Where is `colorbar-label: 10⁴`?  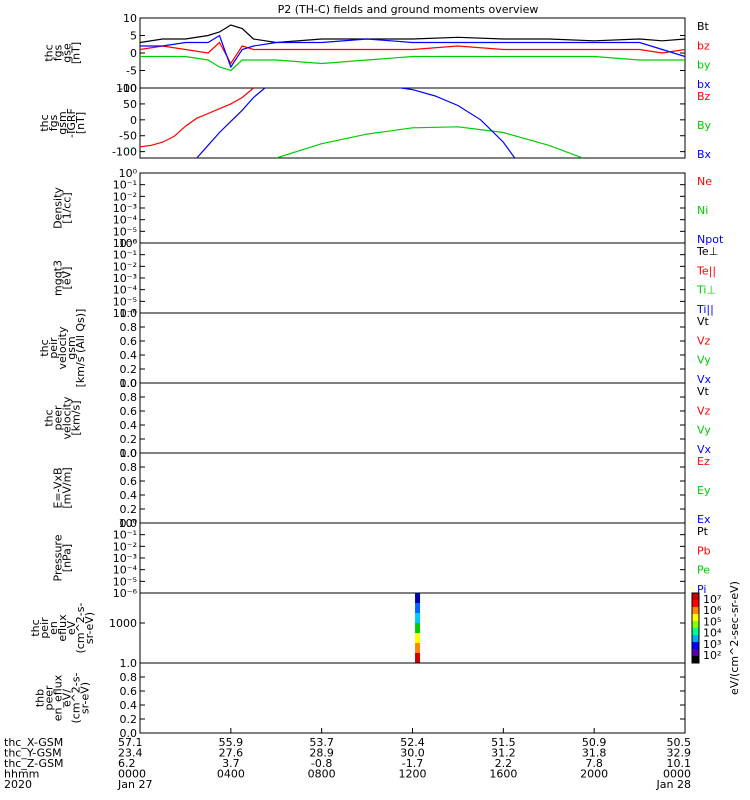
colorbar-label: 10⁴ is located at coordinates (712, 633).